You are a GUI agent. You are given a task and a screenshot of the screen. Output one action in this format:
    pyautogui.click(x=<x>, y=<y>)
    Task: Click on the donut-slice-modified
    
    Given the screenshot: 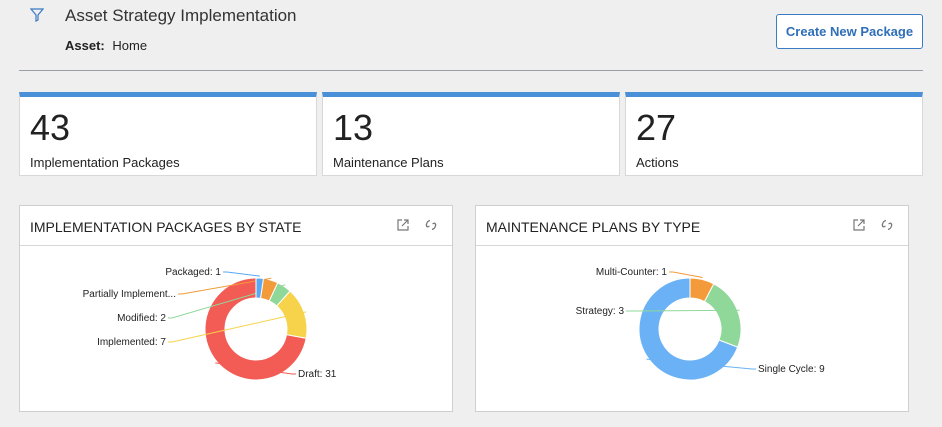 What is the action you would take?
    pyautogui.click(x=279, y=294)
    